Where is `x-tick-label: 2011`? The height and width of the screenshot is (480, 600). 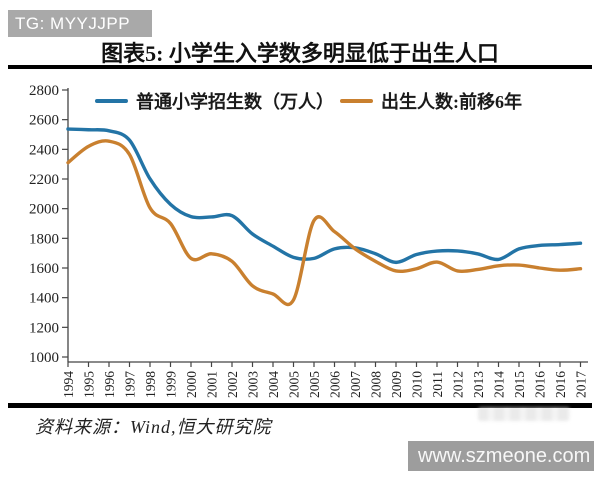 x-tick-label: 2011 is located at coordinates (437, 384).